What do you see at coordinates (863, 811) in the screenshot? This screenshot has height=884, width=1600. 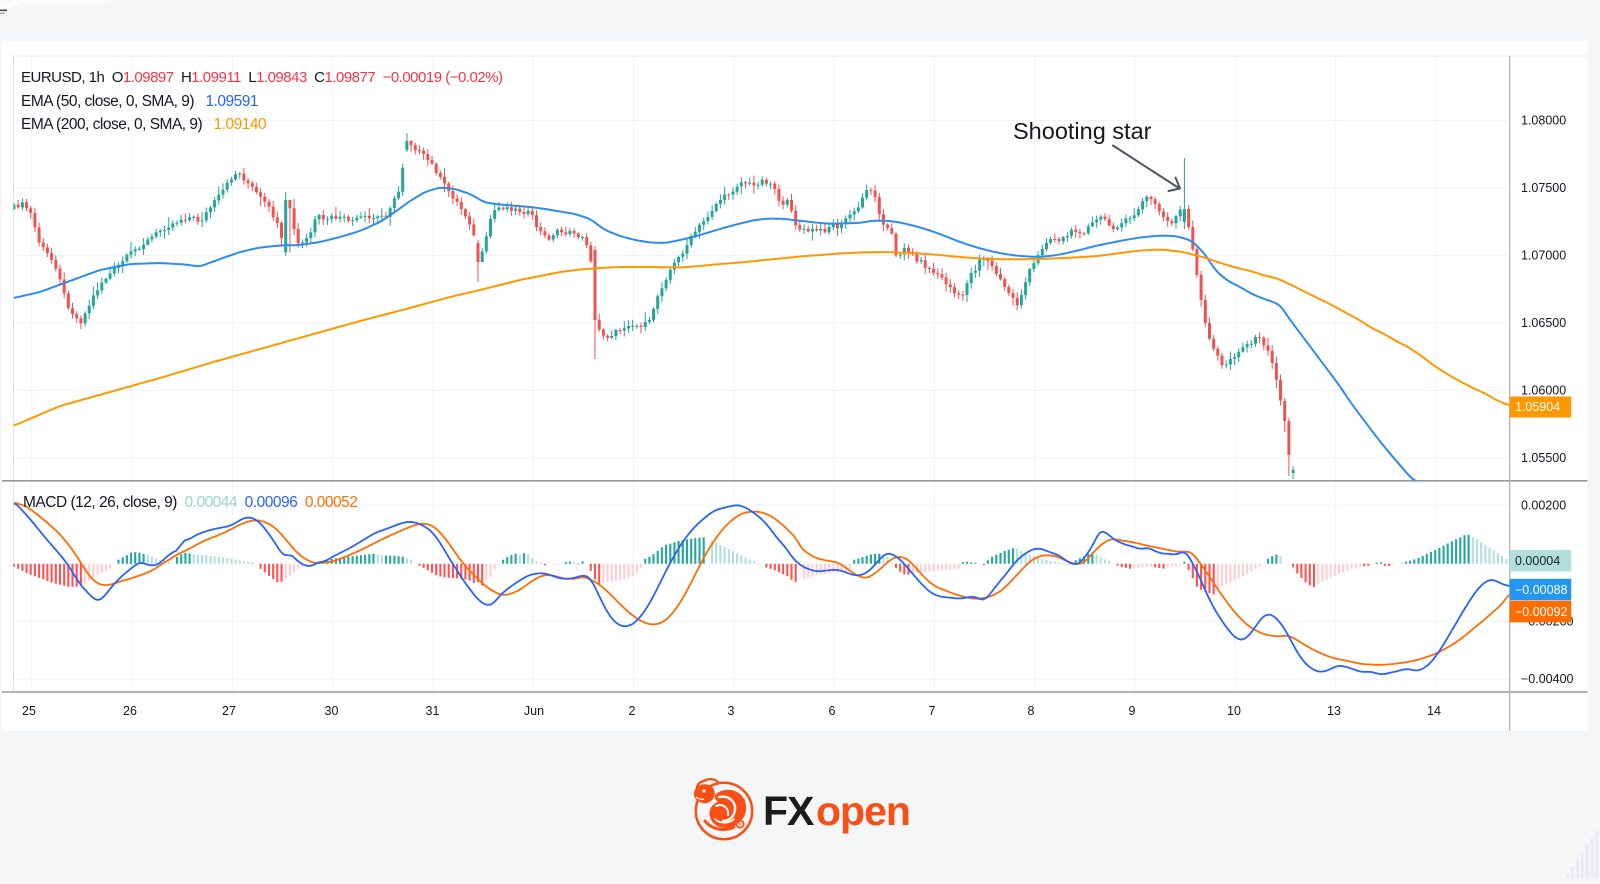 I see `svg-text: open` at bounding box center [863, 811].